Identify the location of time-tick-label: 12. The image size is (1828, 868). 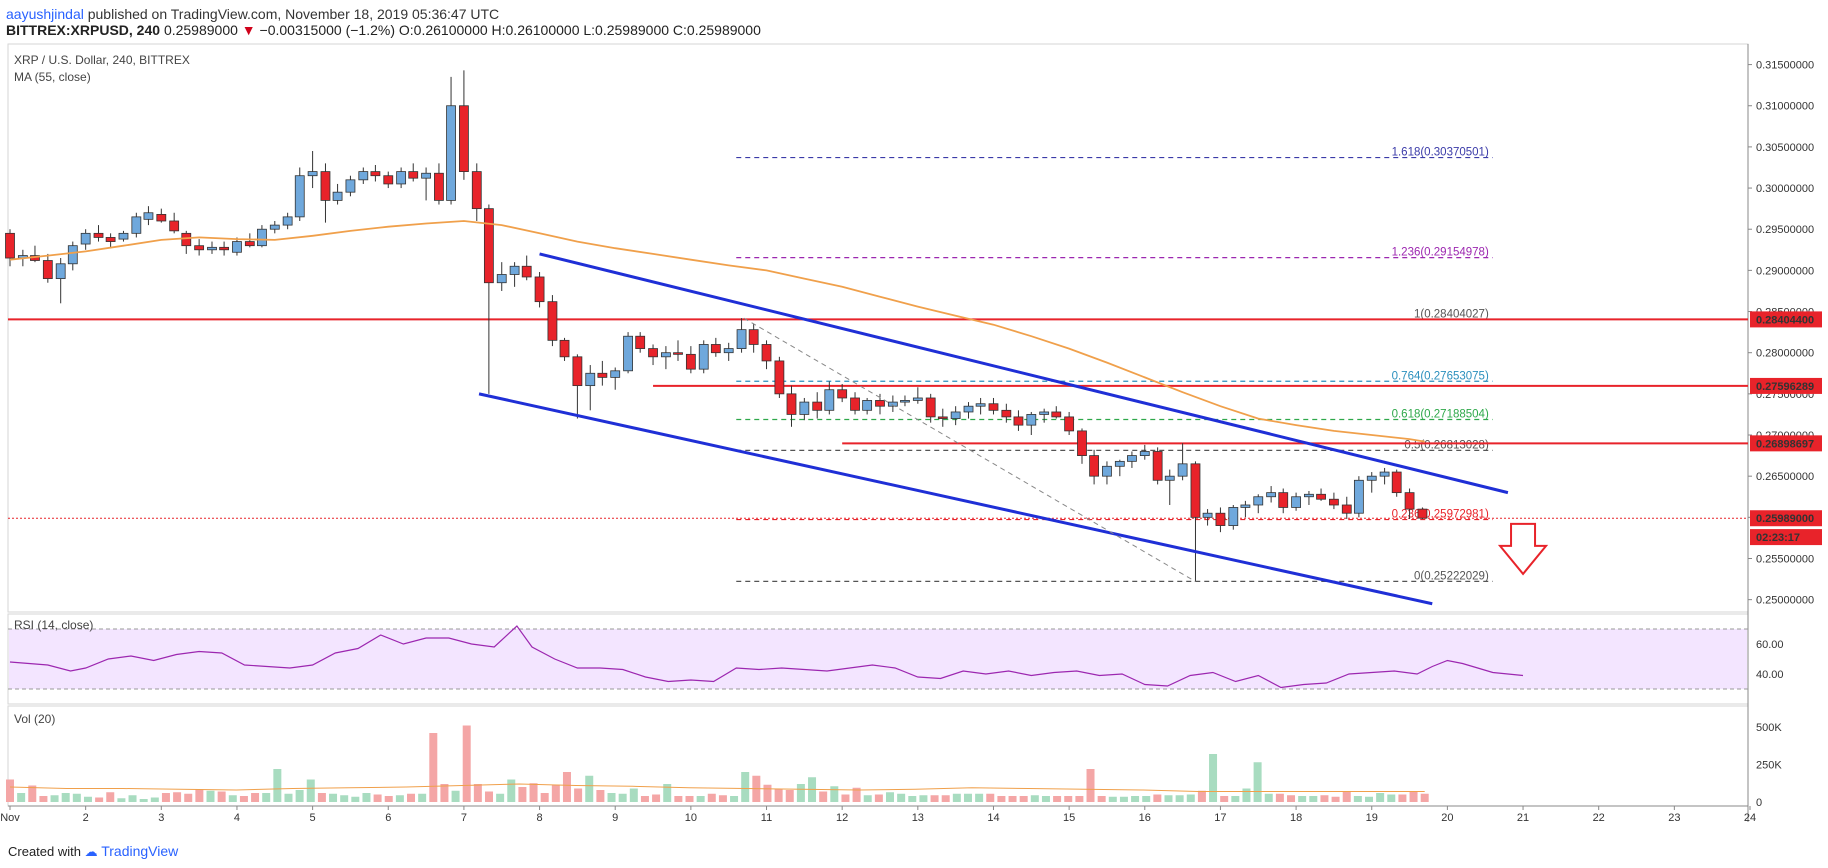
(842, 818).